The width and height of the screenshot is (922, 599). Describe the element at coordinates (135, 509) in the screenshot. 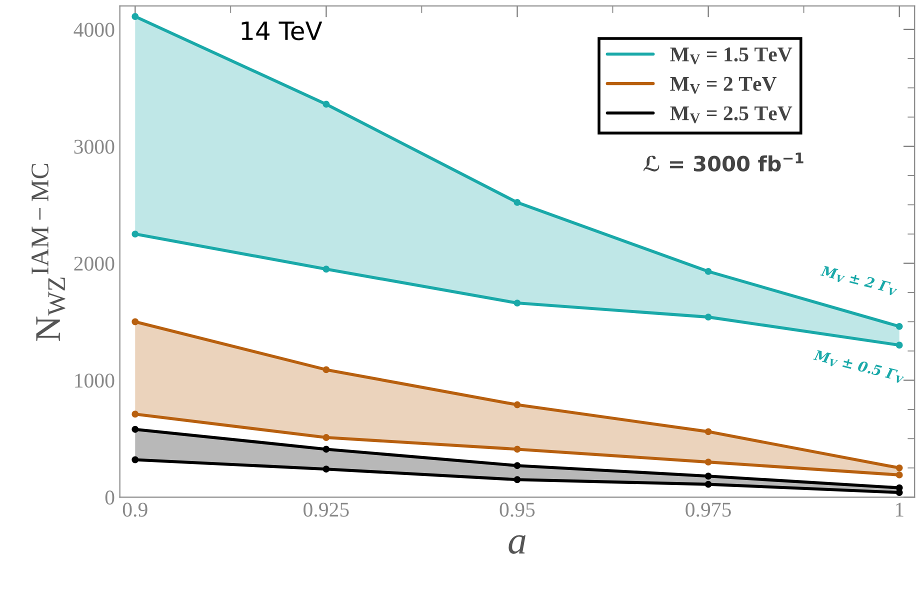

I see `x-tick-label: 0.9` at that location.